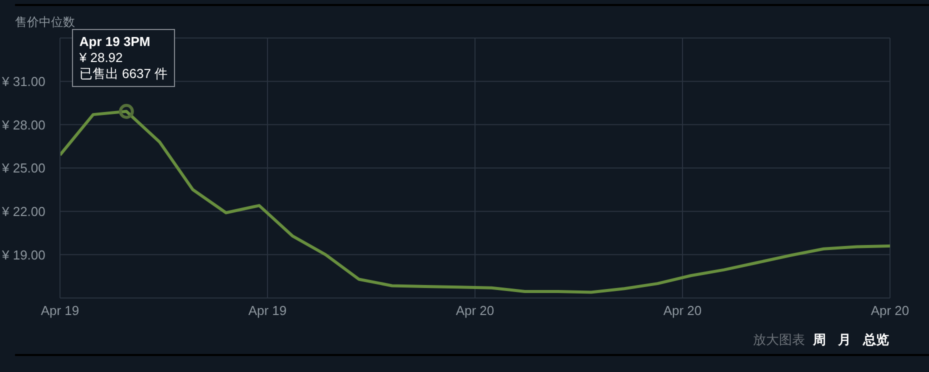 This screenshot has height=372, width=929. Describe the element at coordinates (23, 124) in the screenshot. I see `y-tick-label: ¥ 28.00` at that location.